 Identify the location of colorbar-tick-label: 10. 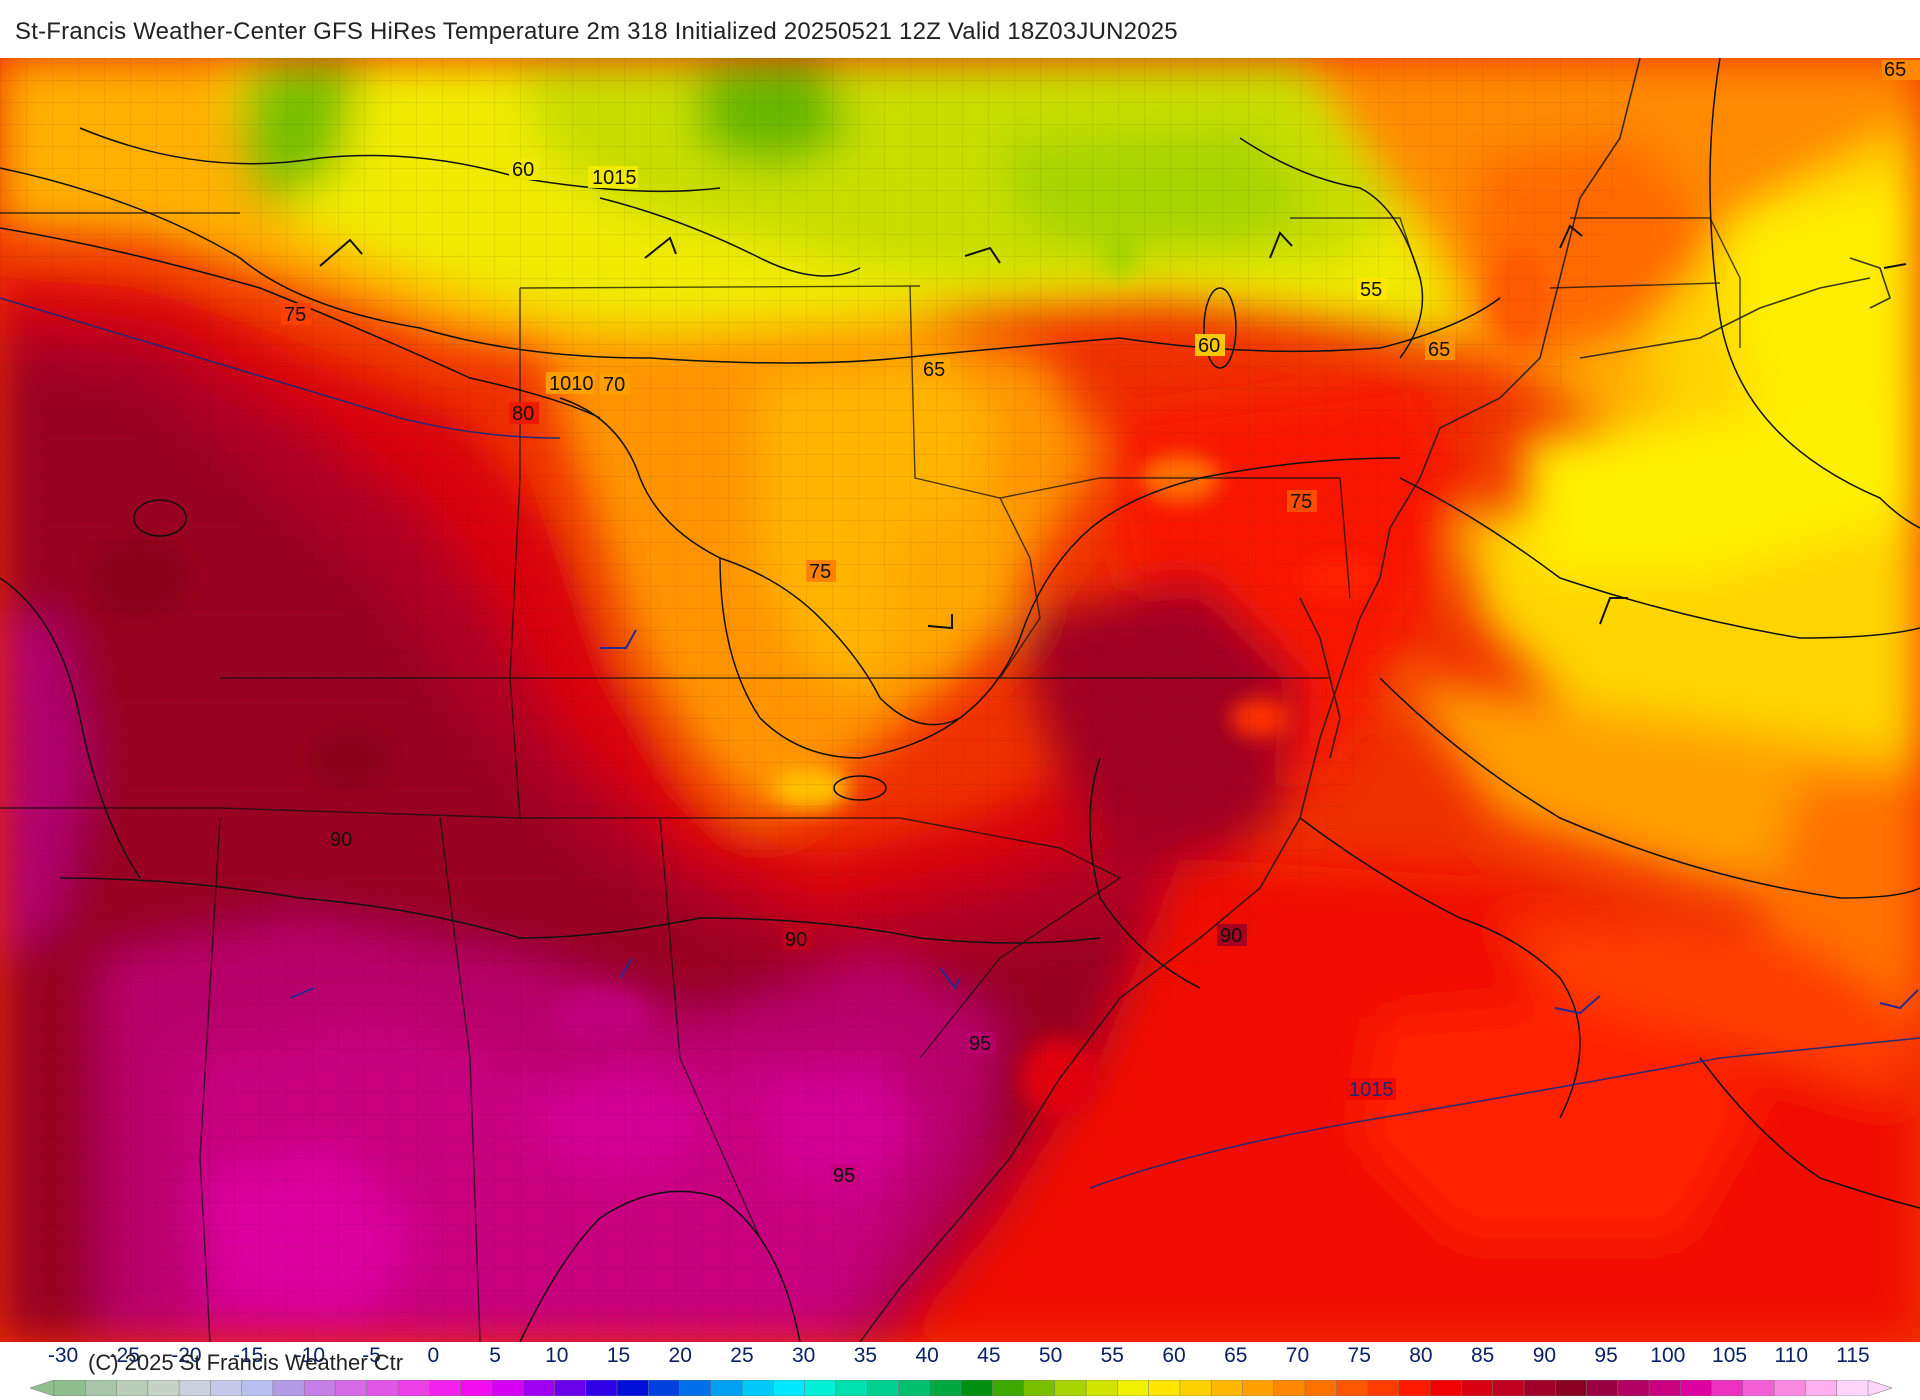
(557, 1355).